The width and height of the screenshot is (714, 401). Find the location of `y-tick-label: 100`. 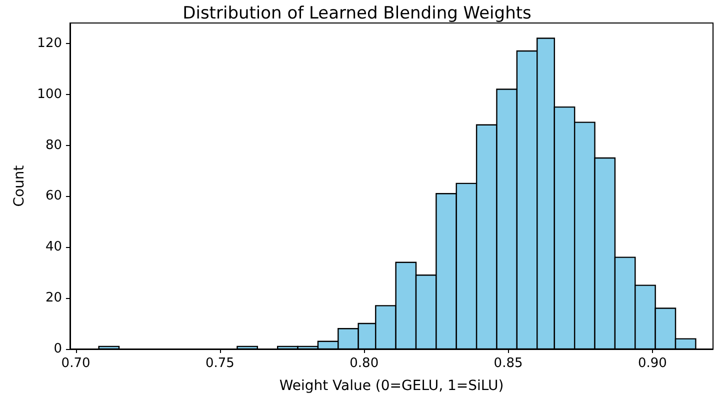

y-tick-label: 100 is located at coordinates (49, 94).